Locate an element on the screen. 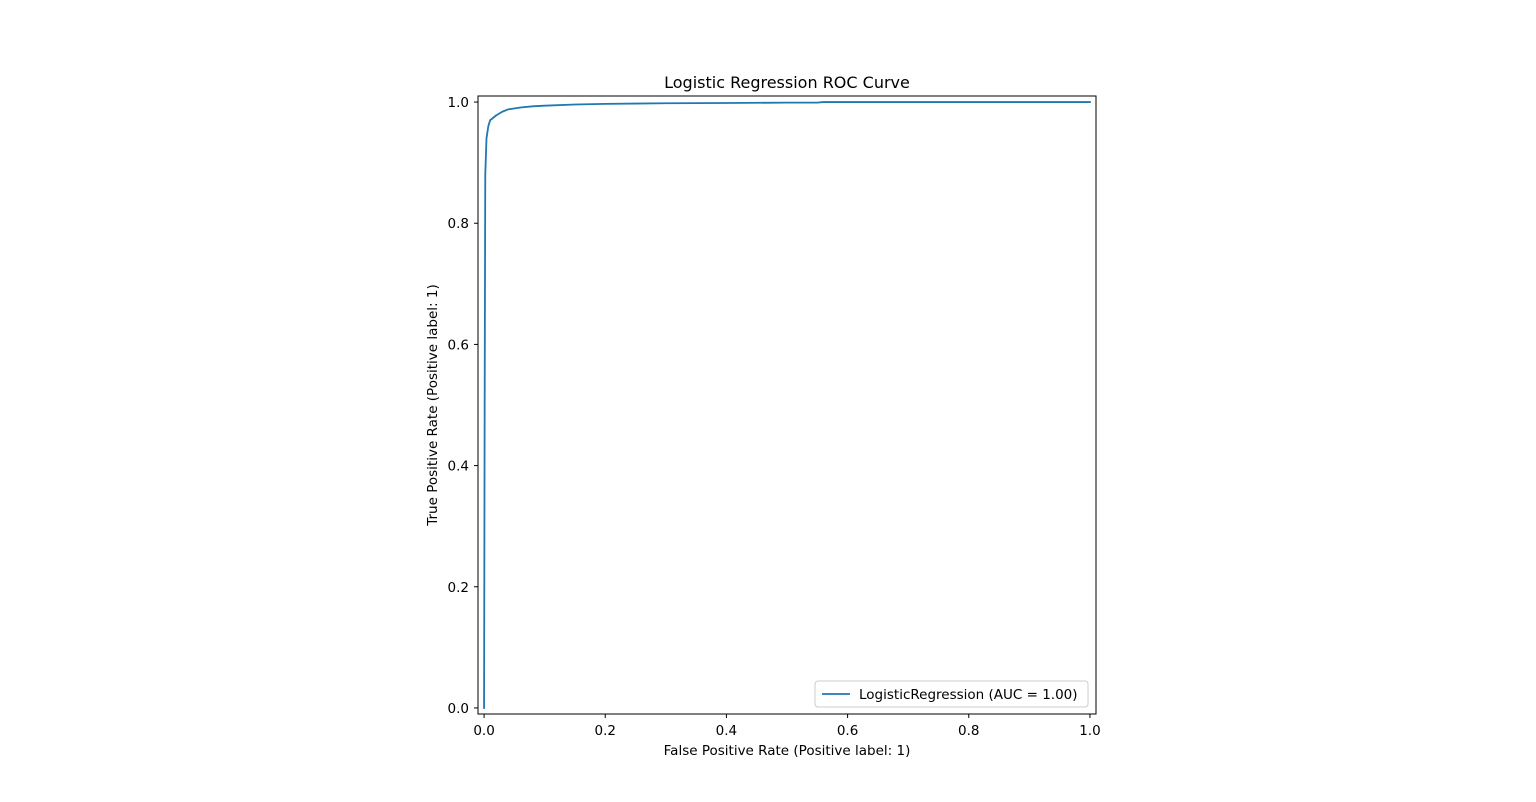 The height and width of the screenshot is (802, 1536). y-tick-label: 0.0 is located at coordinates (458, 709).